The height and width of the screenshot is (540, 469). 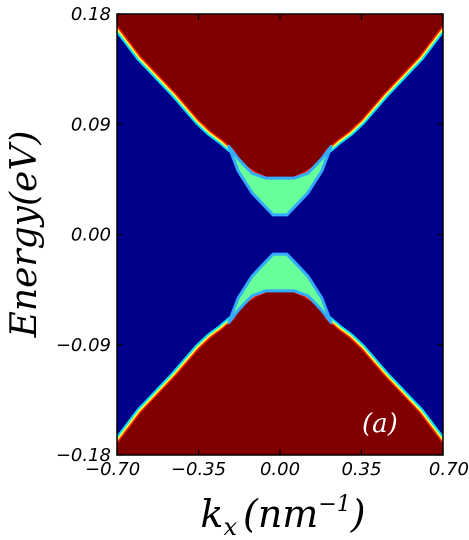 I want to click on x-tick-label: 0.00, so click(x=280, y=469).